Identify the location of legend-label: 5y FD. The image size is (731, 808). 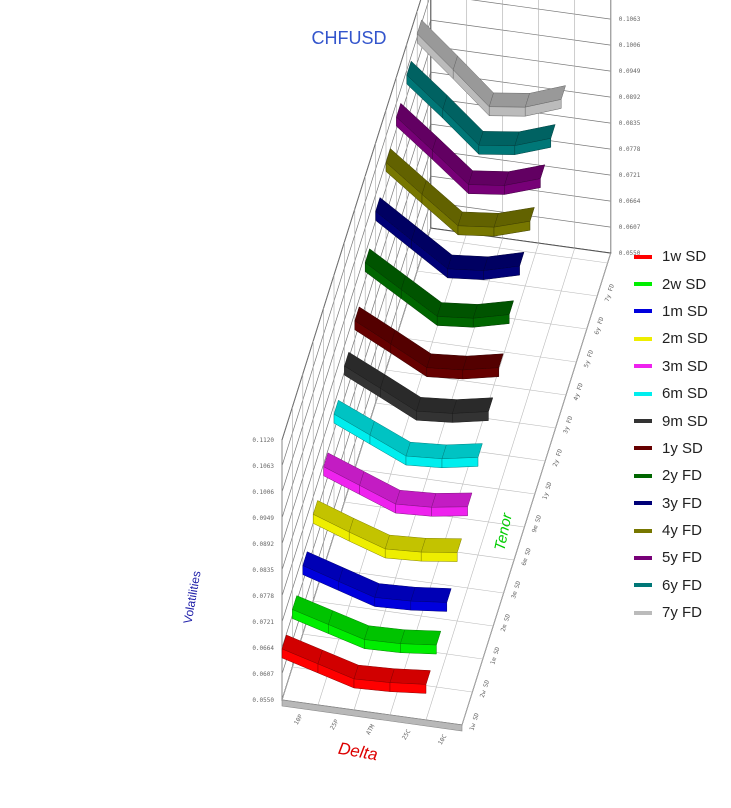
(682, 558).